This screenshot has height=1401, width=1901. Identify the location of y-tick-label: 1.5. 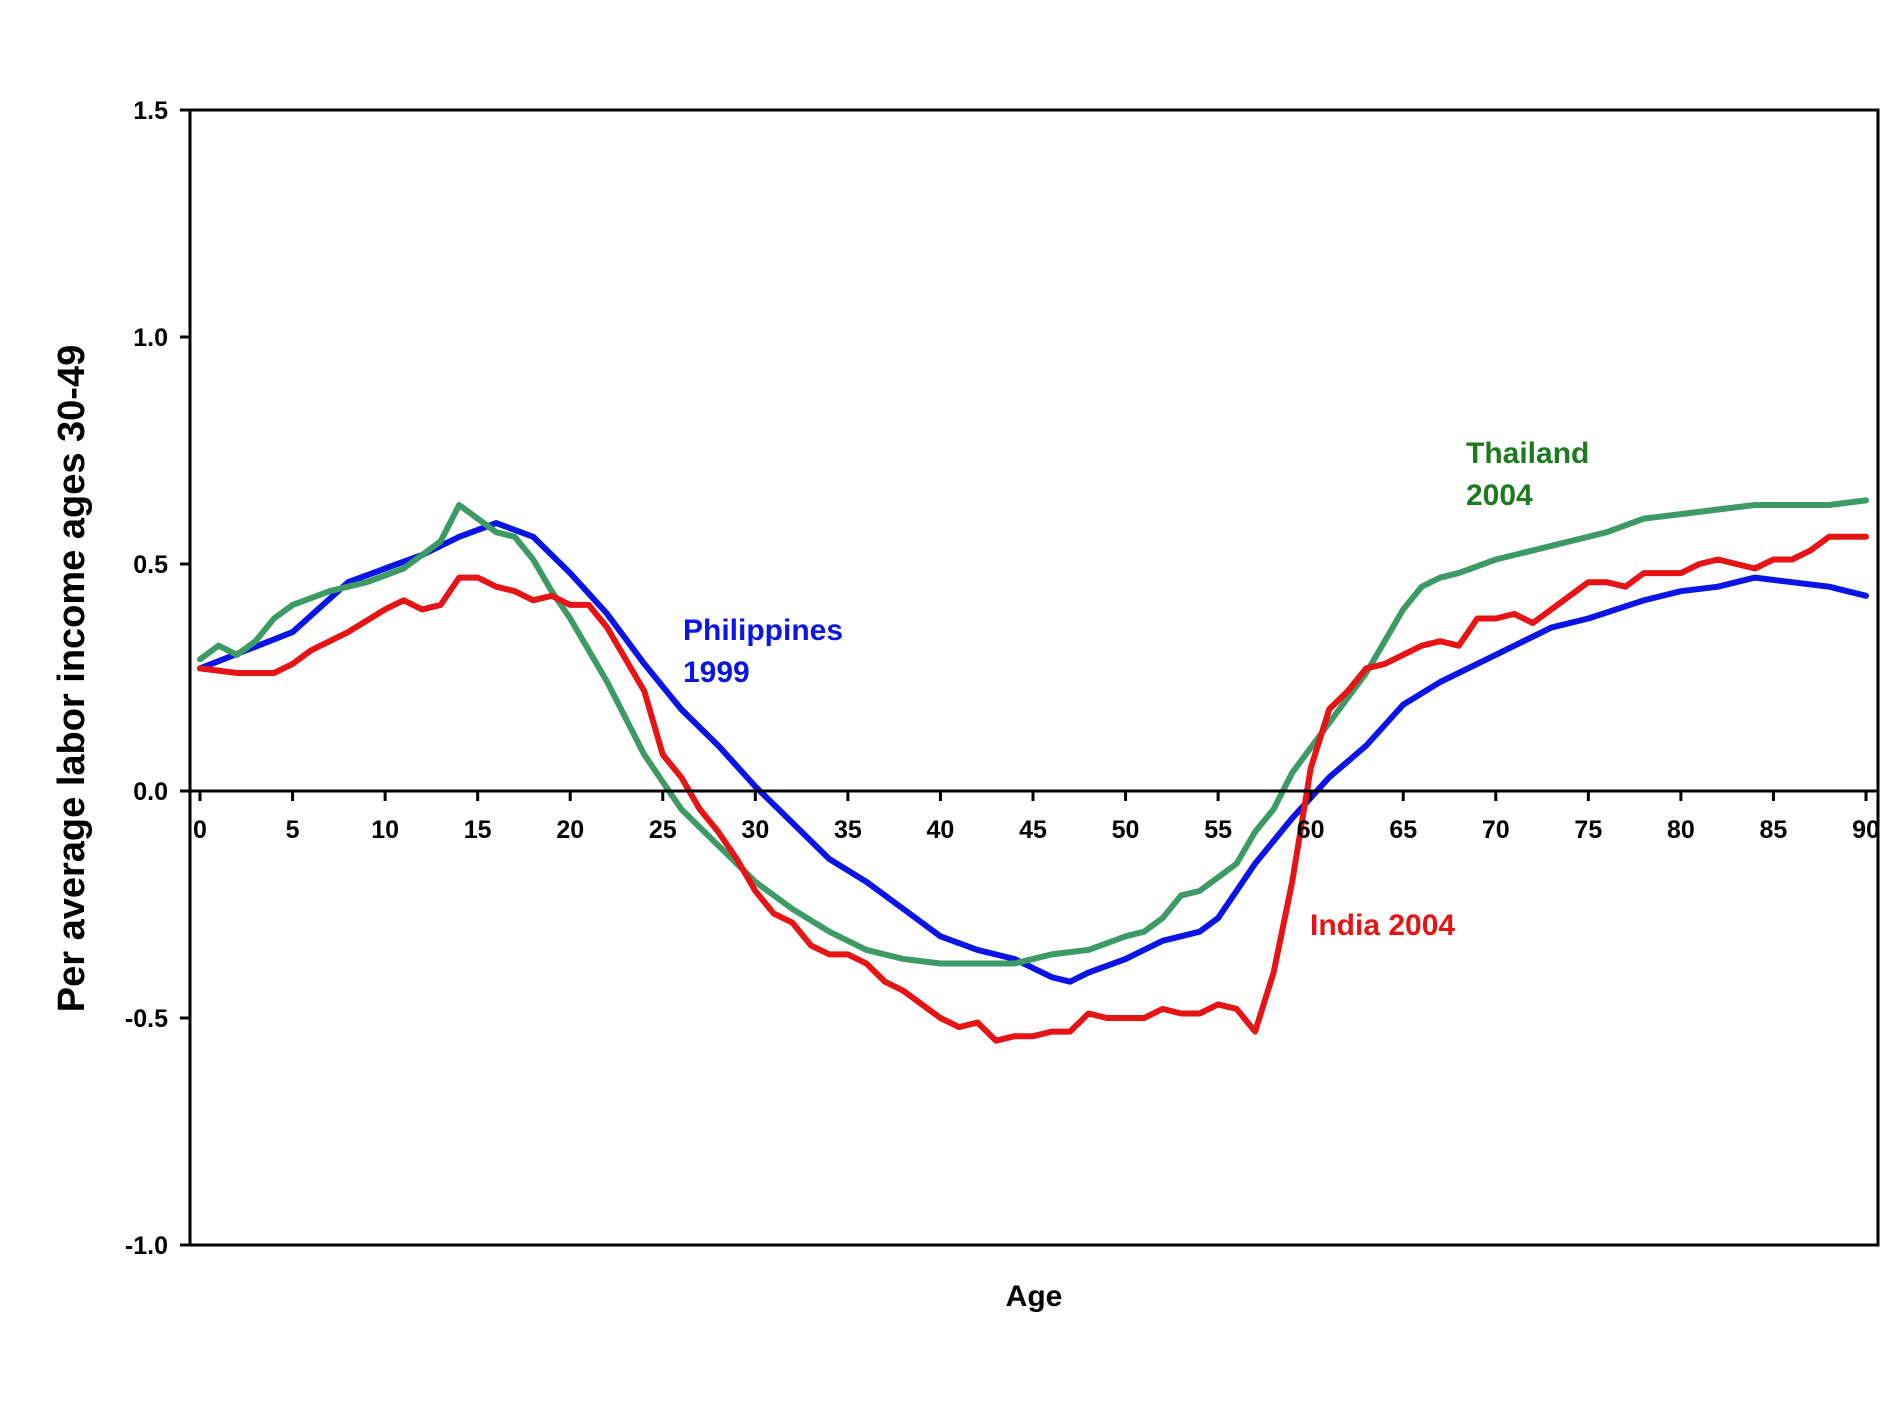
(150, 111).